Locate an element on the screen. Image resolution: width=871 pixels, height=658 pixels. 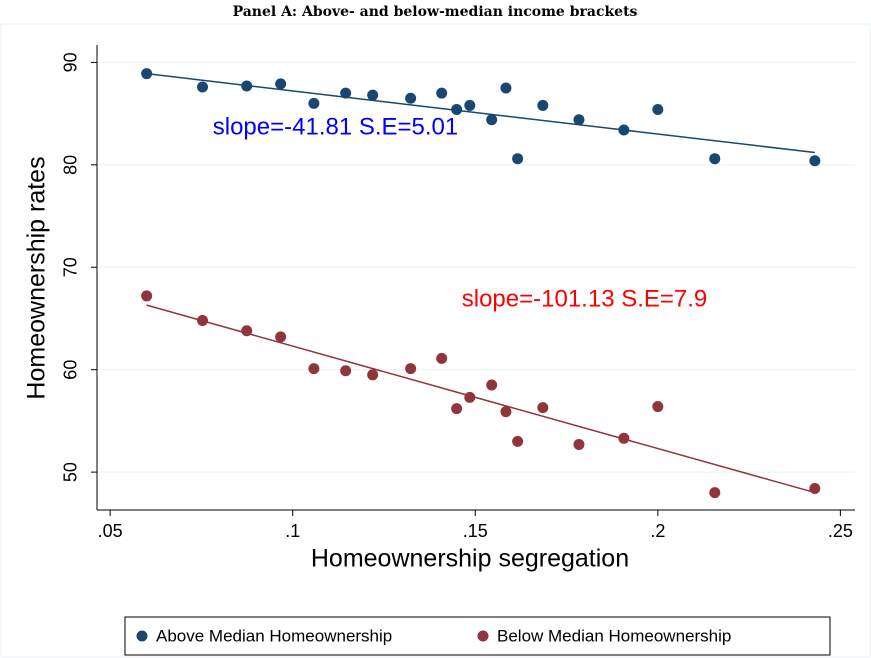
y-tick-label: 60 is located at coordinates (71, 370).